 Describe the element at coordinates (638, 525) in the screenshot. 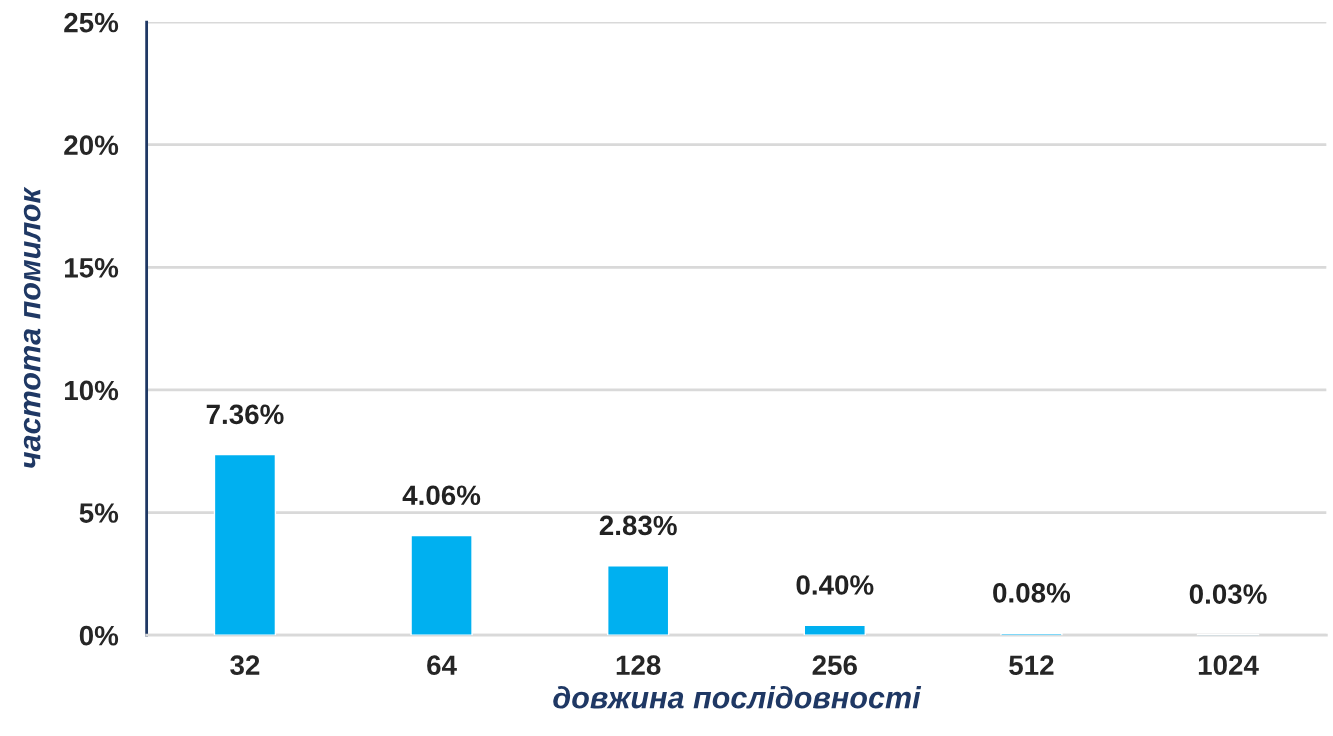

I see `data-label: 2.83%` at that location.